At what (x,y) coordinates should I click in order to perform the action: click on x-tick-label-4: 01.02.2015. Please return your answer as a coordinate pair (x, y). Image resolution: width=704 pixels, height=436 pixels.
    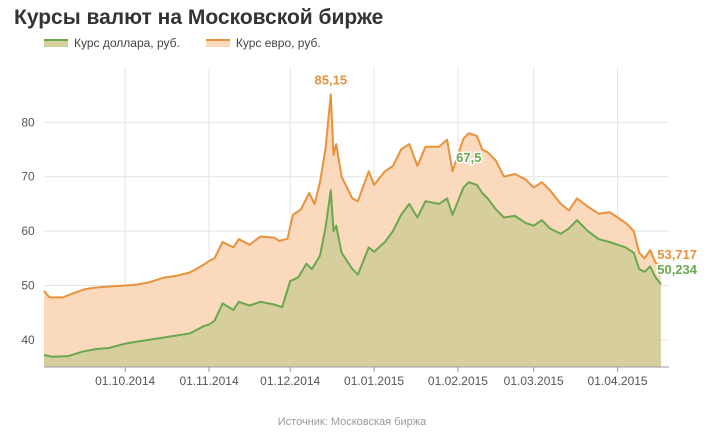
    Looking at the image, I should click on (458, 381).